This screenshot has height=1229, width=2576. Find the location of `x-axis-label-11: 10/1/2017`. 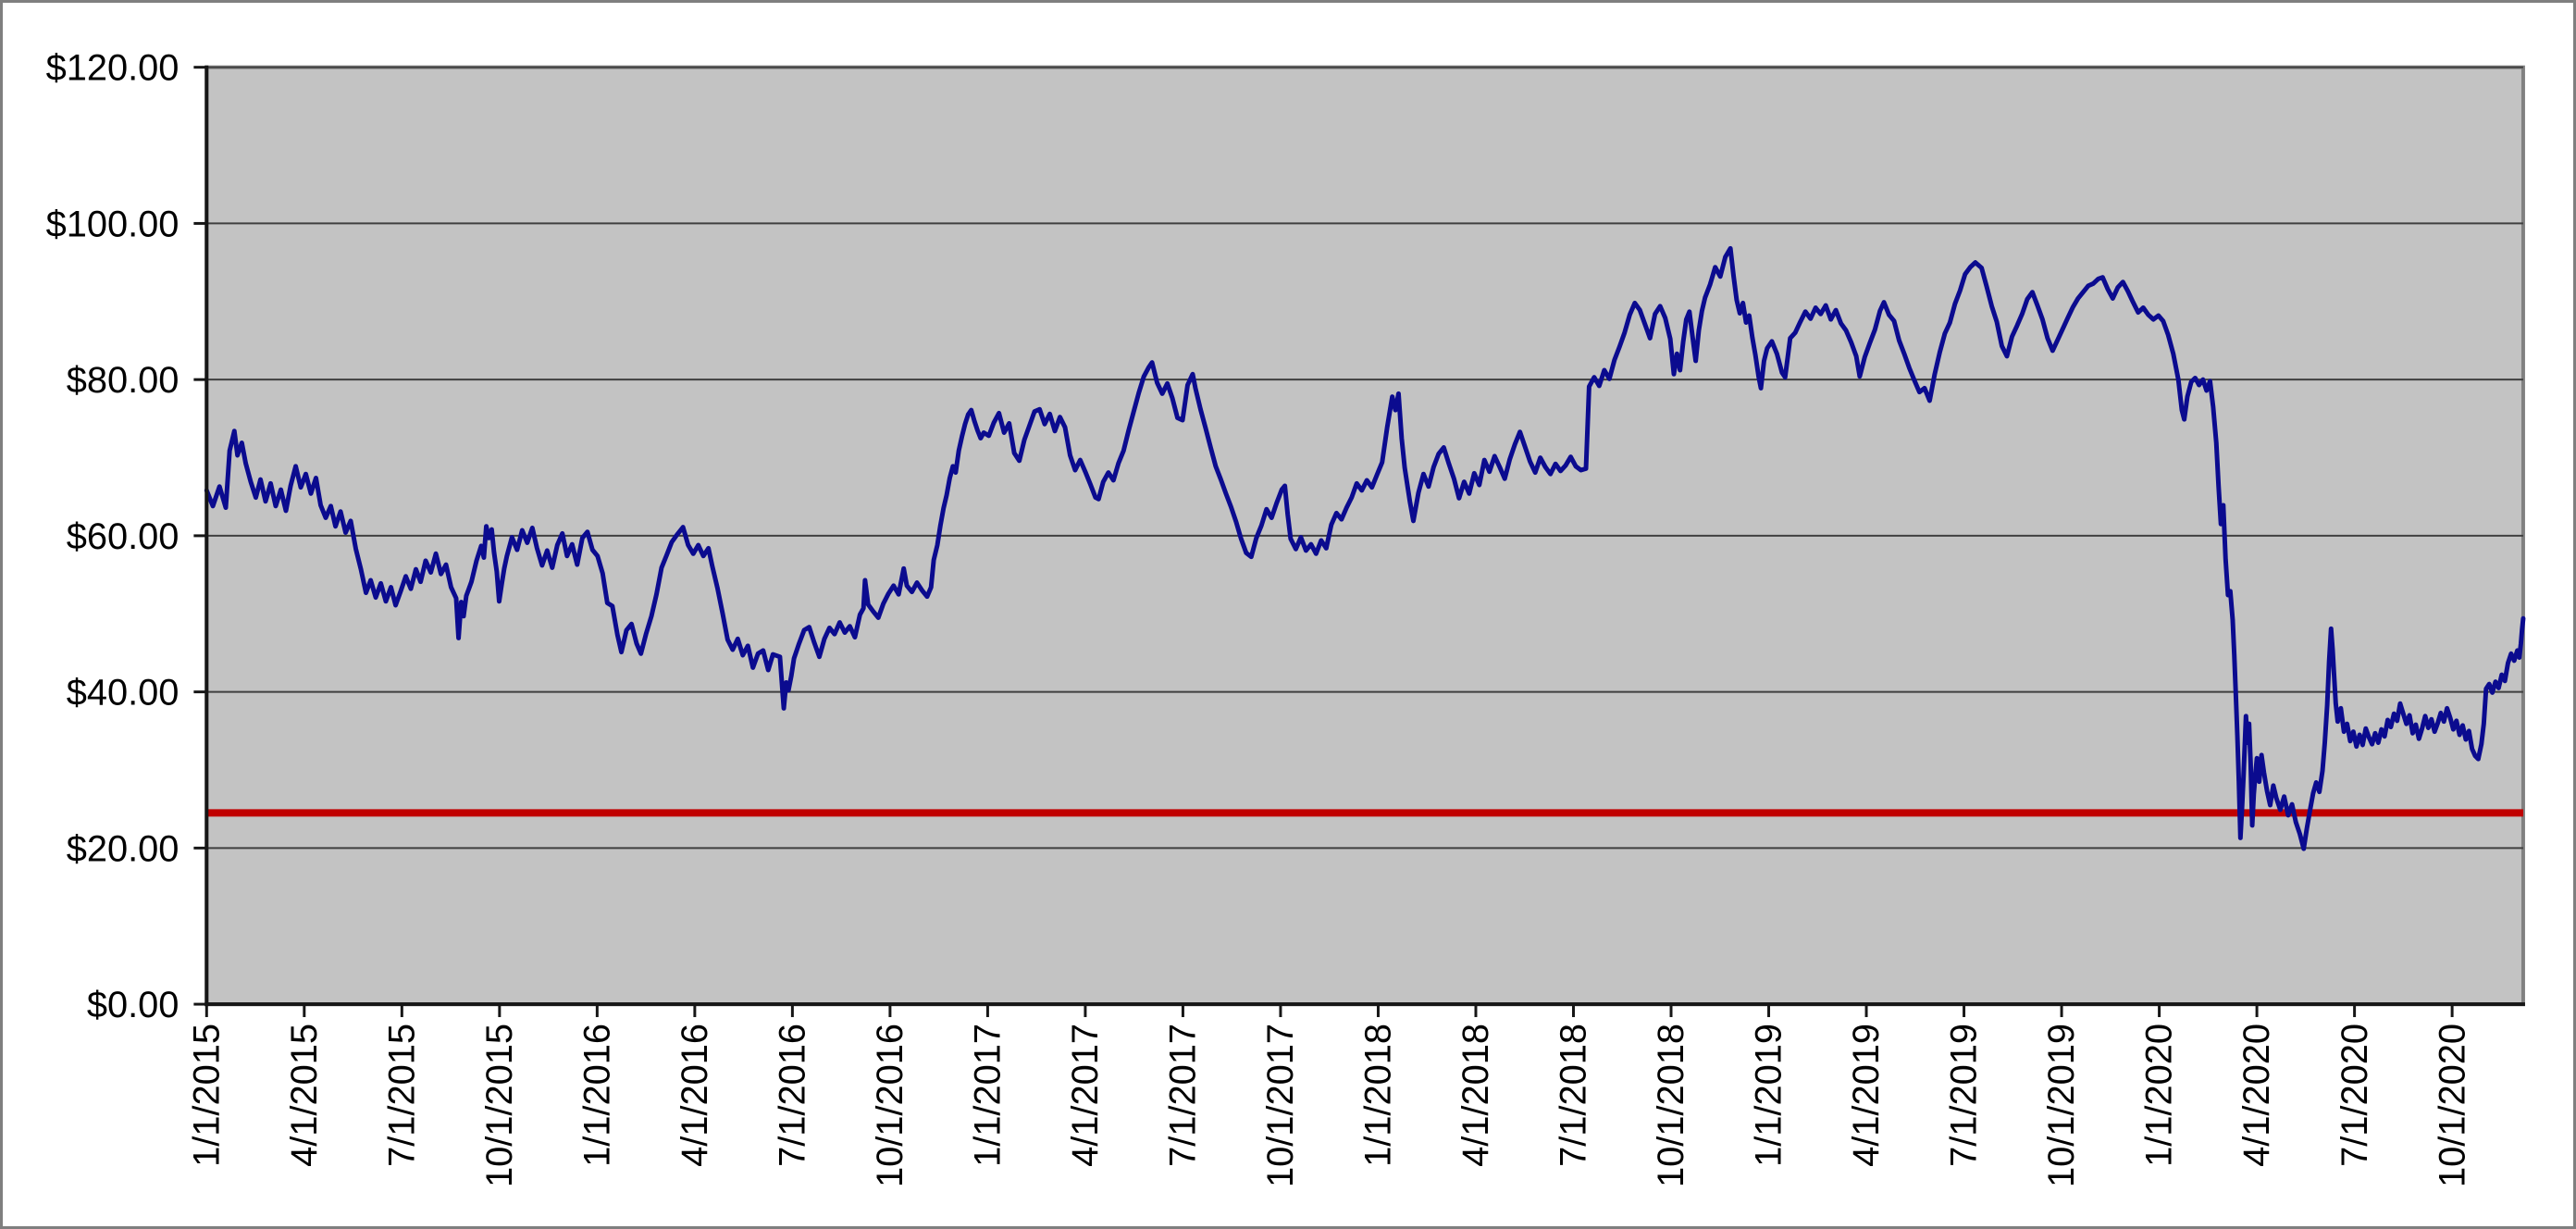

x-axis-label-11: 10/1/2017 is located at coordinates (1280, 1105).